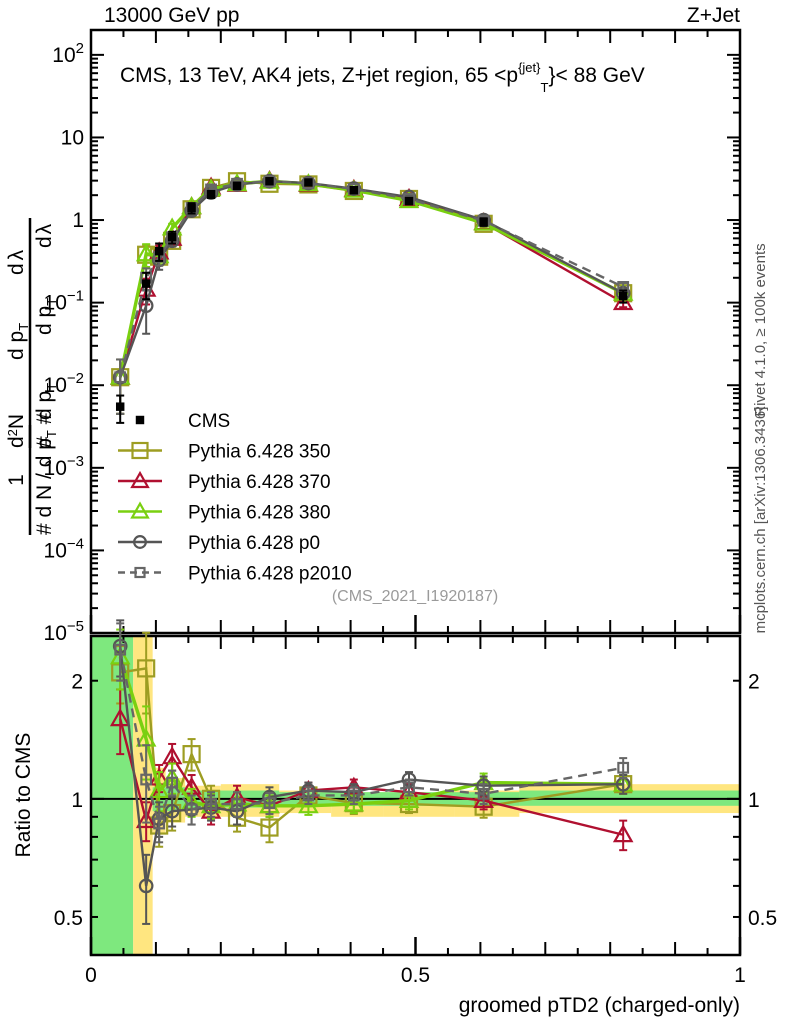  What do you see at coordinates (182, 421) in the screenshot?
I see `legend-item-cms: CMS` at bounding box center [182, 421].